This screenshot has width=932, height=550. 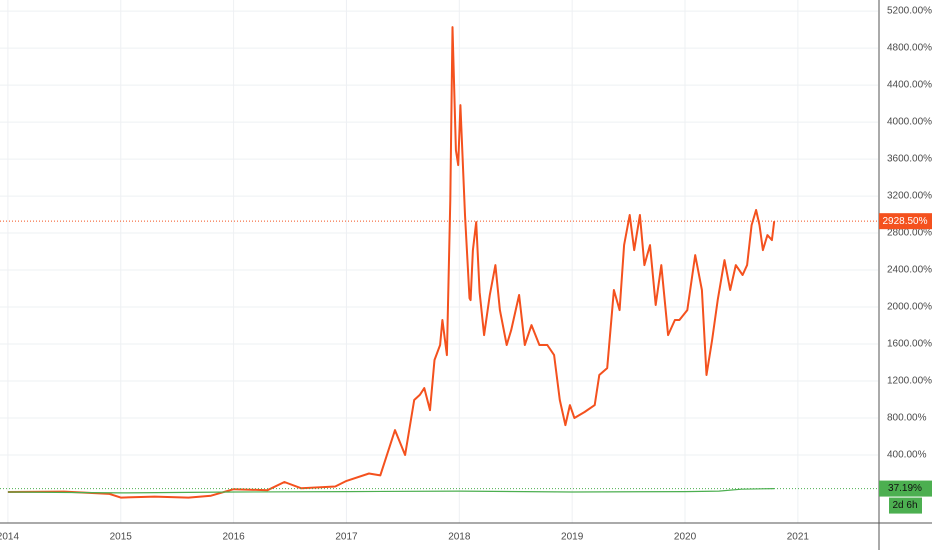 I want to click on countdown-label: 2d 6h, so click(x=904, y=505).